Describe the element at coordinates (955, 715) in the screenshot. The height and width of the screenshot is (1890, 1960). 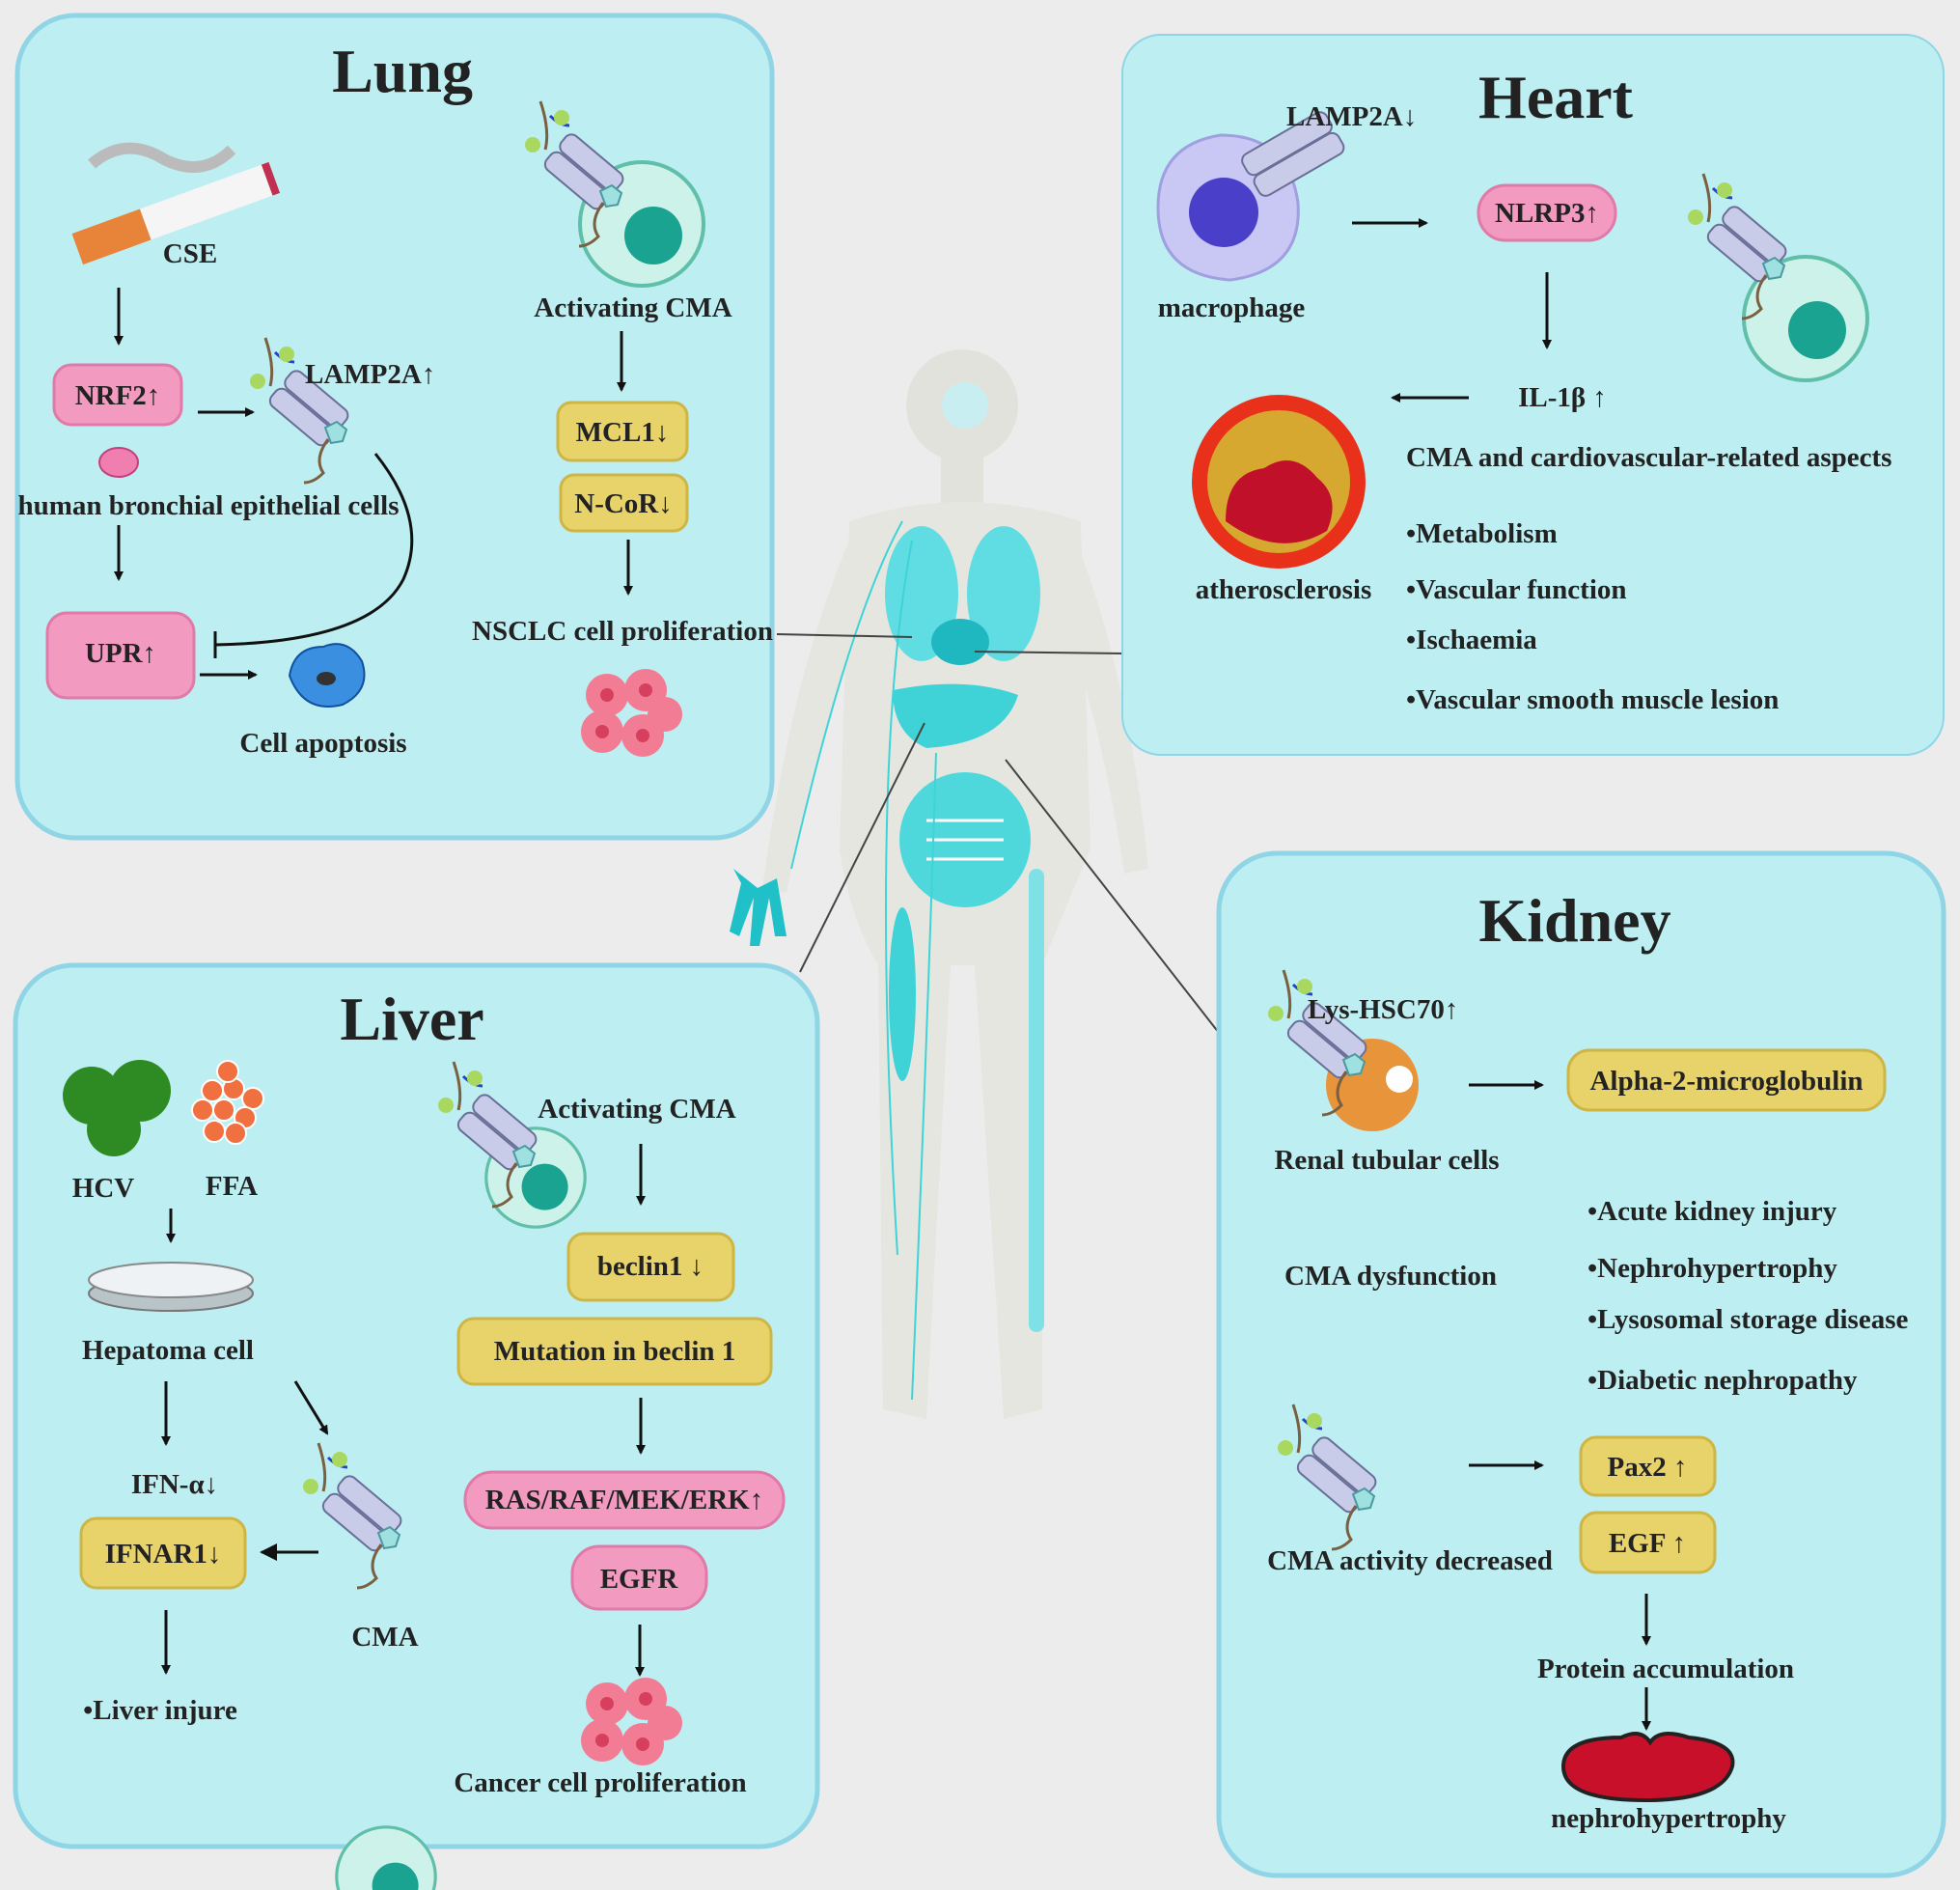
I see `liver-organ` at that location.